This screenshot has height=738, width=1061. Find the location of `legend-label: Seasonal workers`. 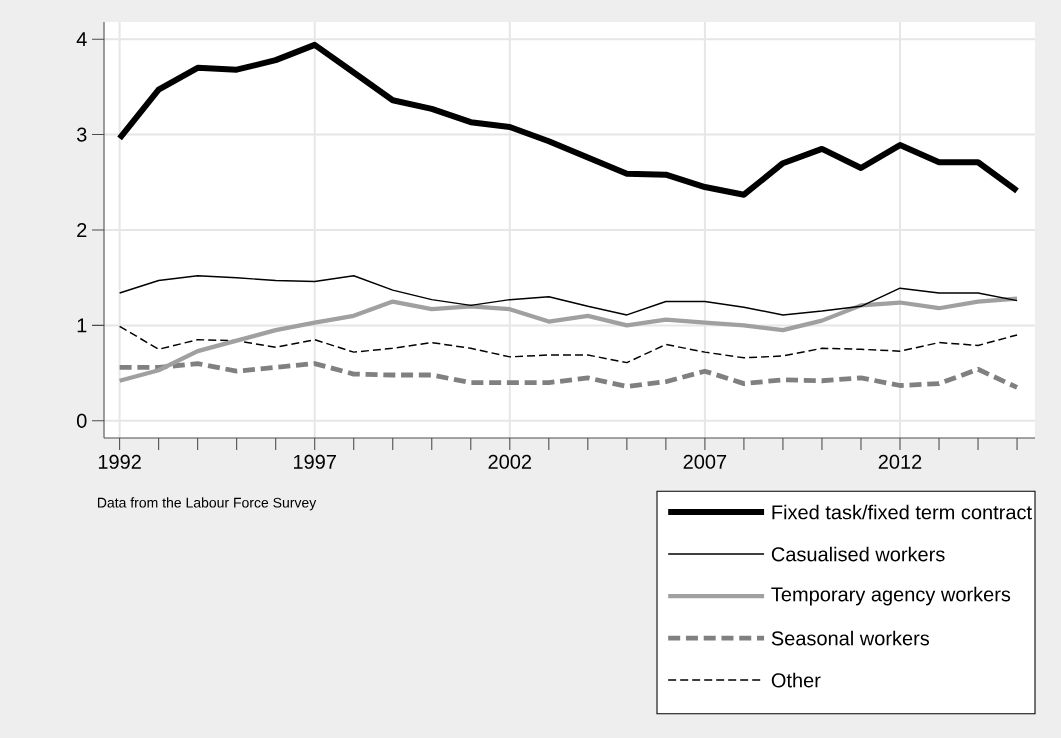

legend-label: Seasonal workers is located at coordinates (850, 638).